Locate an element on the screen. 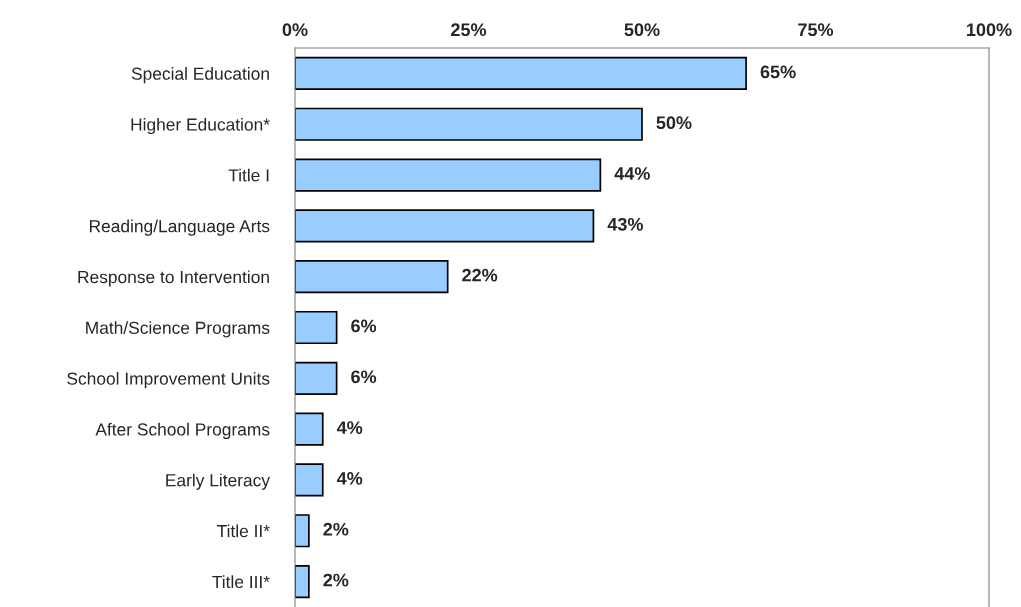 The height and width of the screenshot is (607, 1021). y-tick-label: Title III* is located at coordinates (241, 582).